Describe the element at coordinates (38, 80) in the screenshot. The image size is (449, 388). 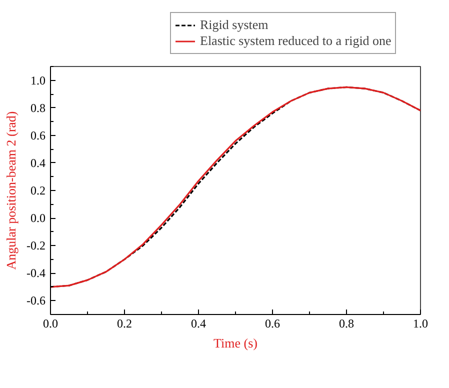
I see `y-tick-label: 1.0` at that location.